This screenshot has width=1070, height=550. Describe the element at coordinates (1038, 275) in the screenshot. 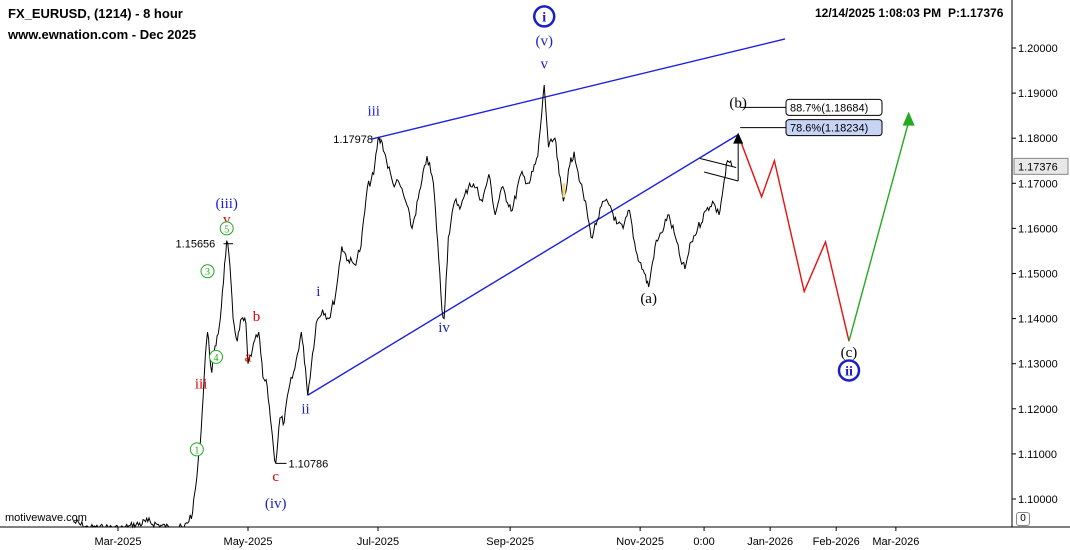

I see `y-tick-label: 1.15000` at that location.